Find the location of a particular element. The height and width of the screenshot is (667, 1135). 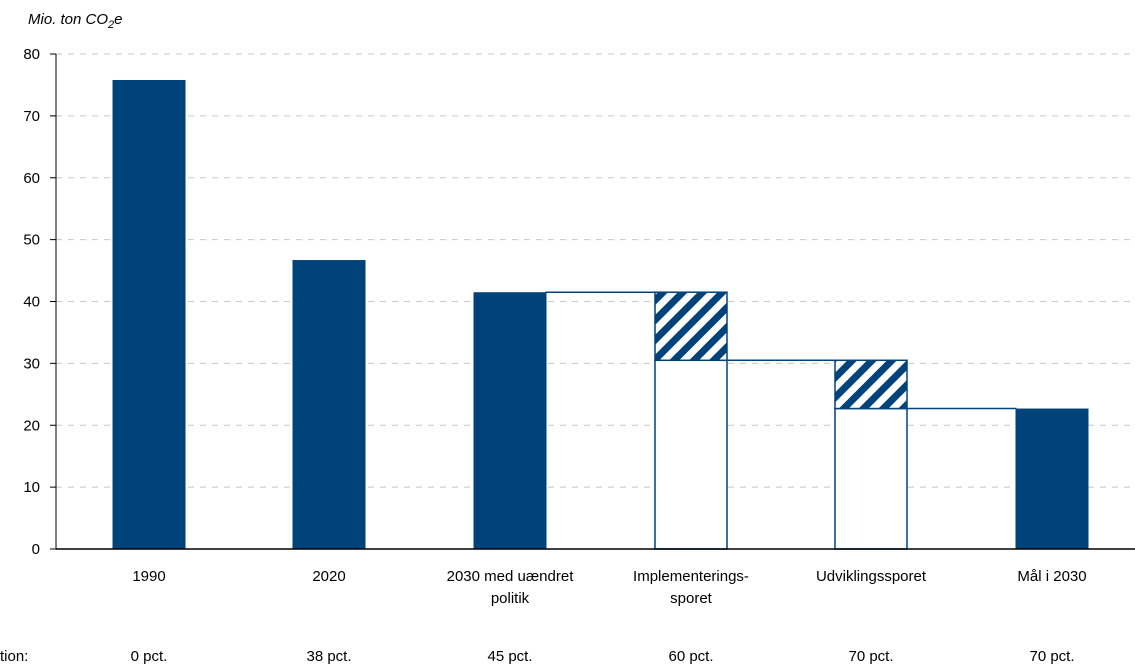

x-tick-label-5-line-0: Mål i 2030 is located at coordinates (1051, 576).